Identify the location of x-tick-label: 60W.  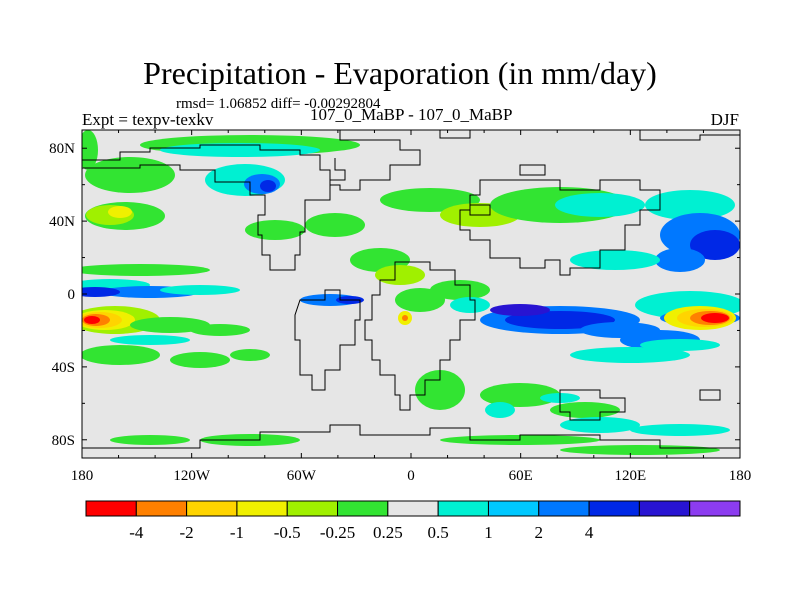
(302, 476).